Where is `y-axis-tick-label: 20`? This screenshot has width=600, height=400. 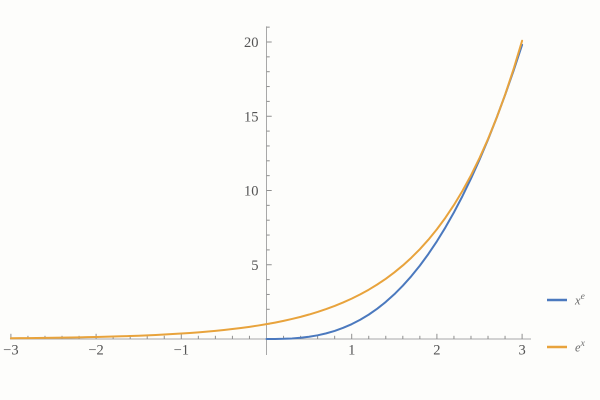
y-axis-tick-label: 20 is located at coordinates (251, 43).